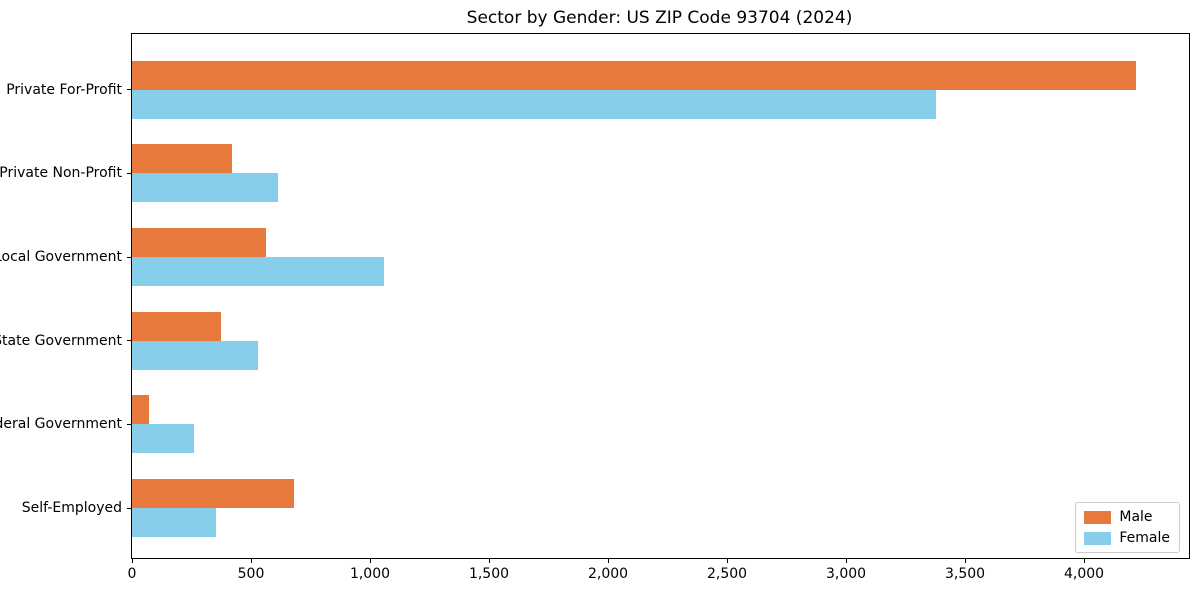 This screenshot has height=600, width=1200. What do you see at coordinates (489, 574) in the screenshot?
I see `x-tick-label: 1,500` at bounding box center [489, 574].